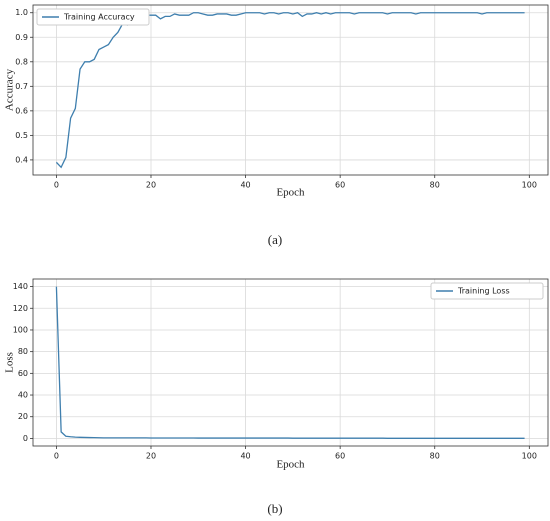  Describe the element at coordinates (21, 61) in the screenshot. I see `y-tick-label: 0.8` at that location.